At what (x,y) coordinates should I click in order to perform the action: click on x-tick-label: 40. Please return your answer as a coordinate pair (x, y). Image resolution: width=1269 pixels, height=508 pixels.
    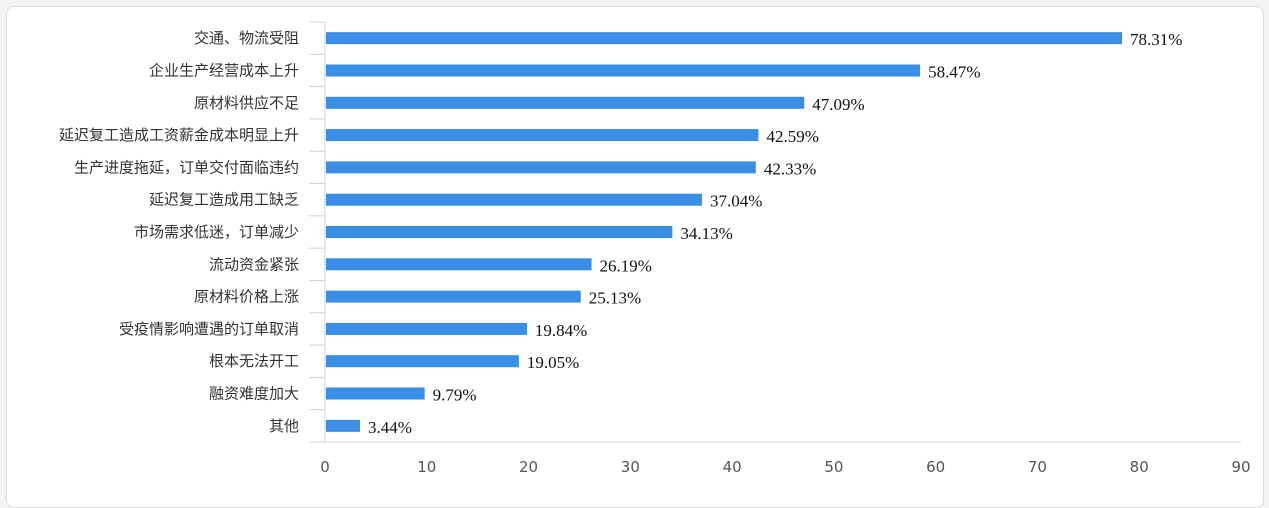
    Looking at the image, I should click on (732, 467).